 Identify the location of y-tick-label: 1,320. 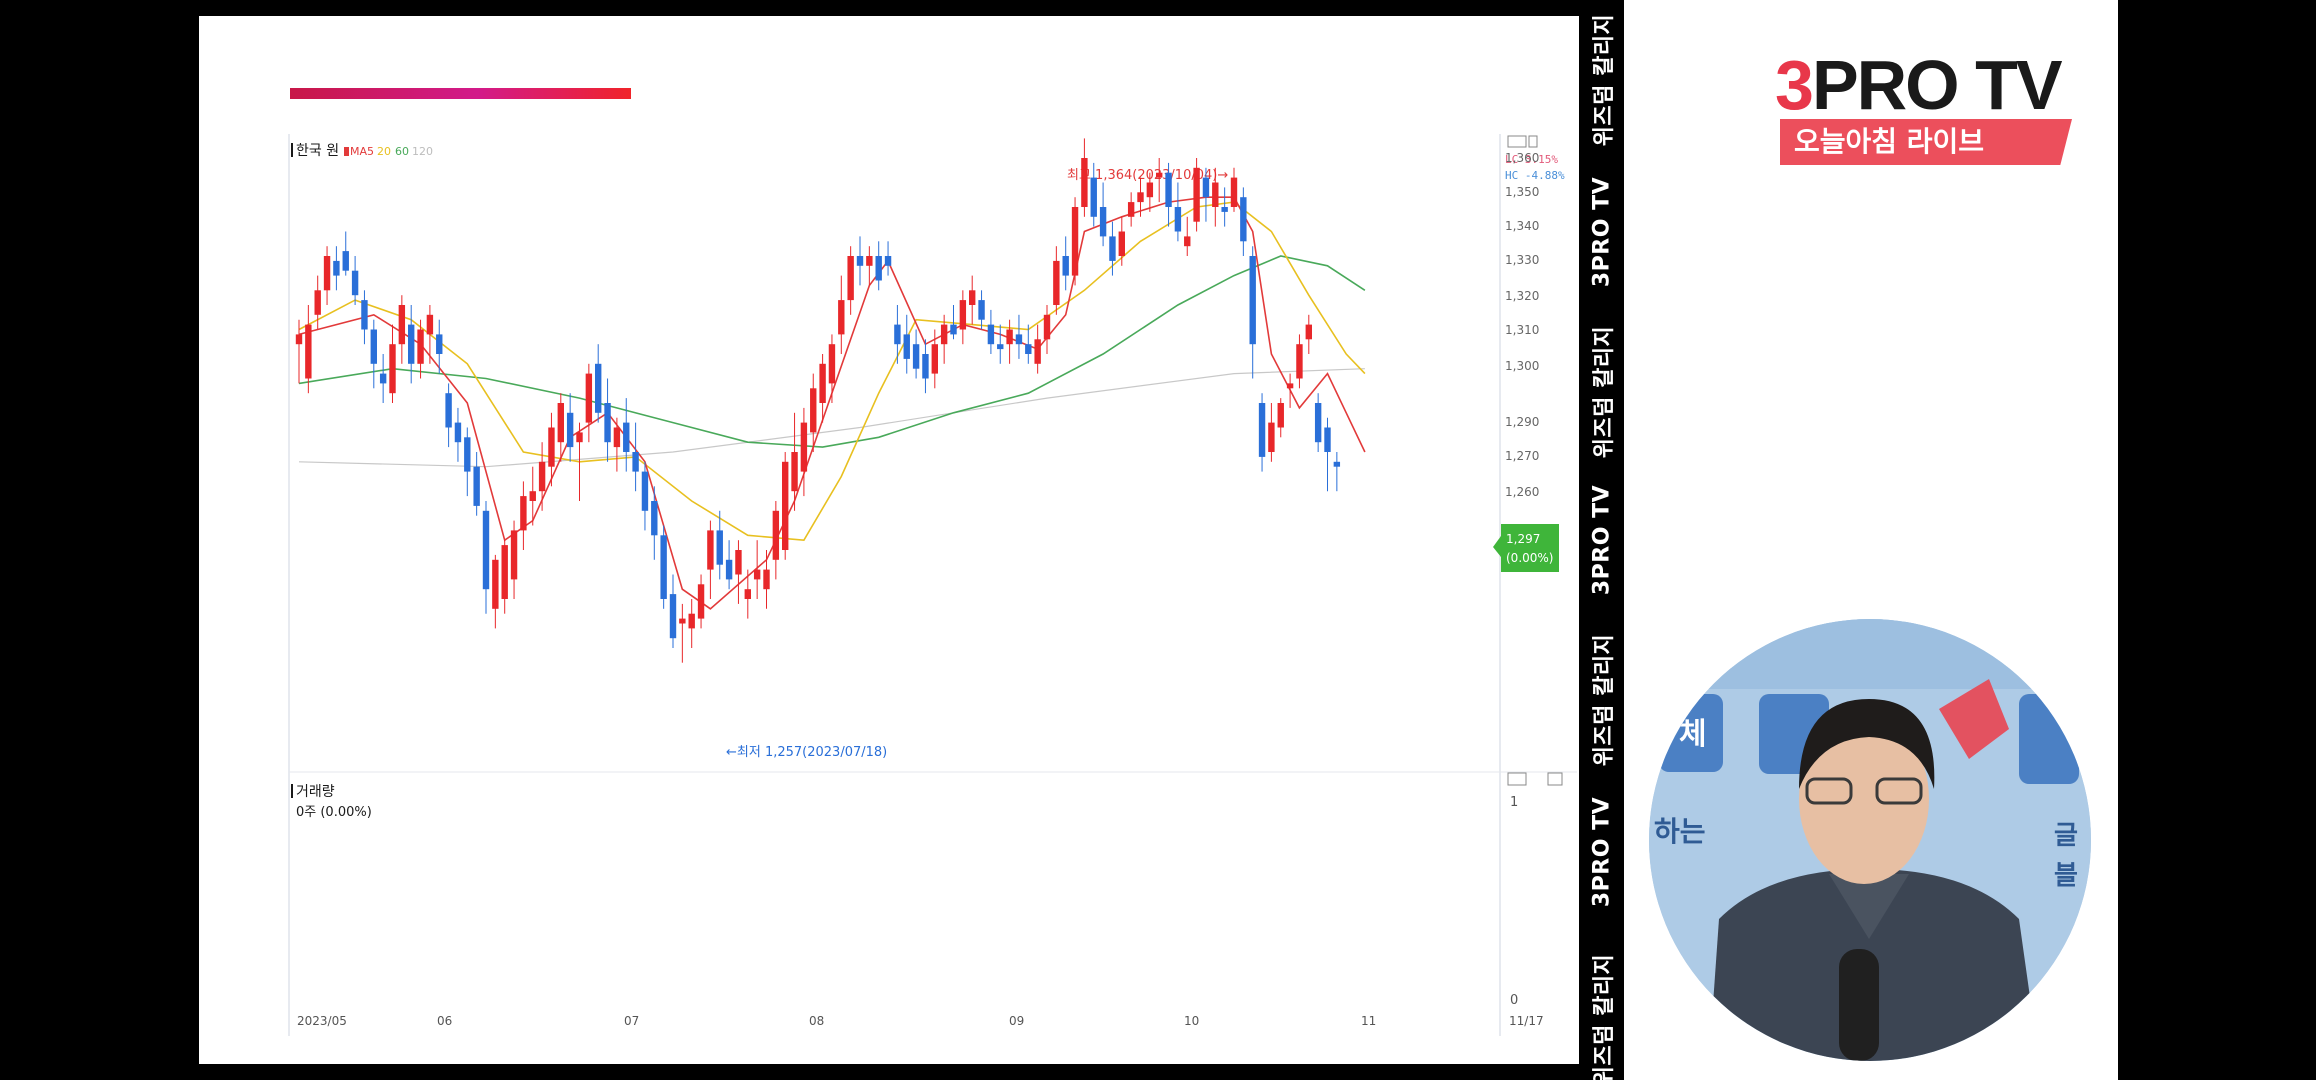
(1522, 296).